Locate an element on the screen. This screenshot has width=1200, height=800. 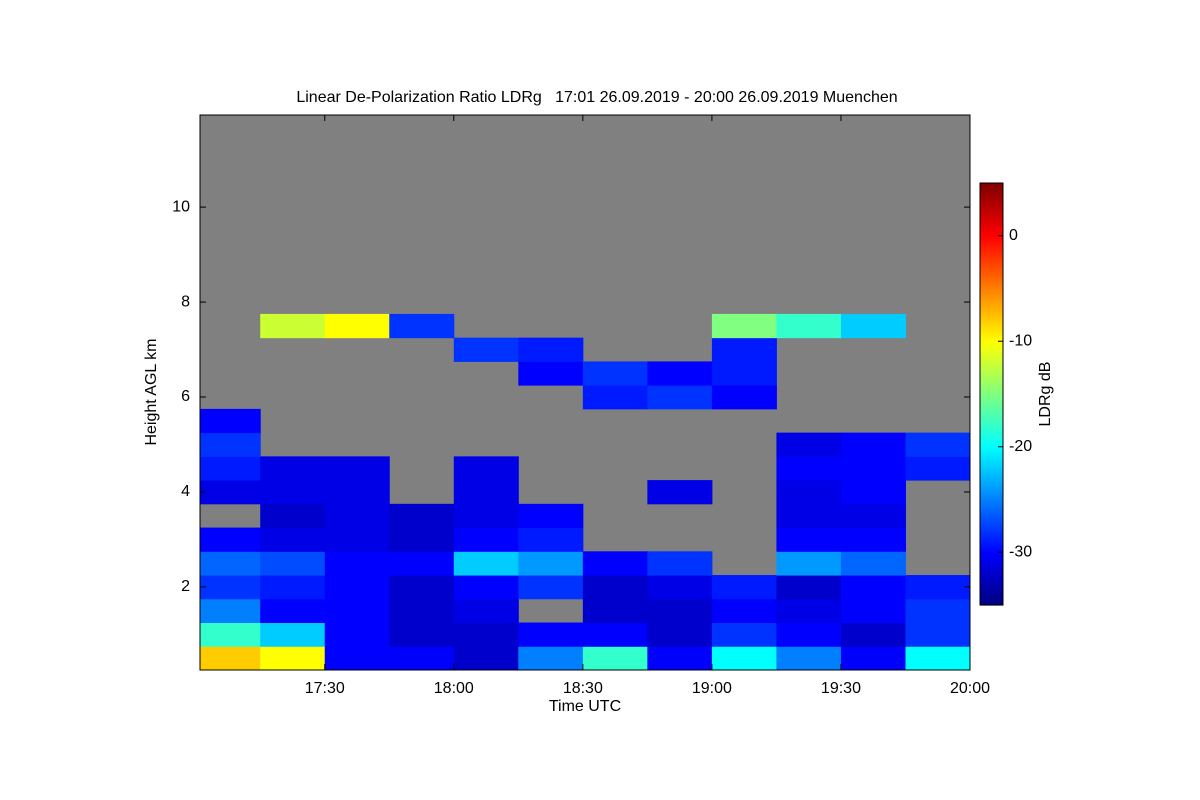
y-axis-label: Height AGL km is located at coordinates (151, 391).